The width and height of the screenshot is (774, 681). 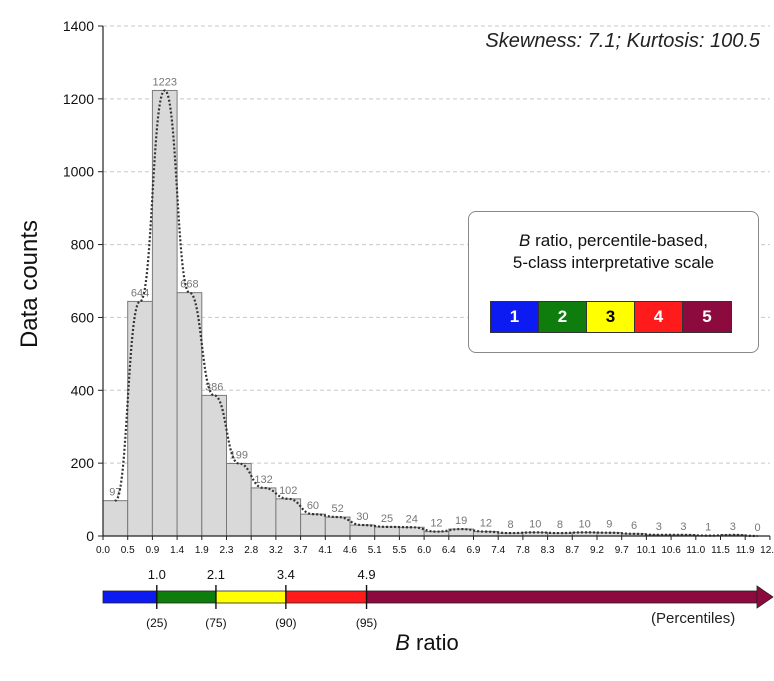 I want to click on x-tick-label: 7.8, so click(x=523, y=550).